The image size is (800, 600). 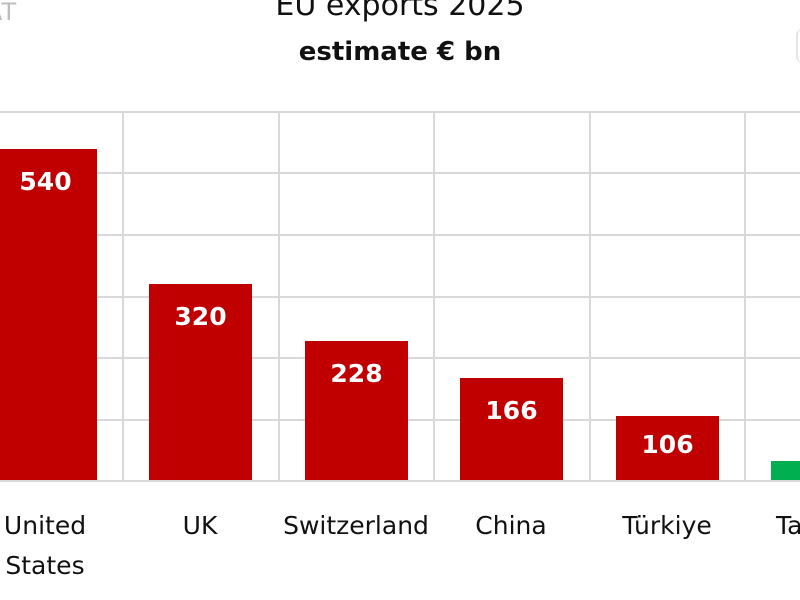 I want to click on bar-value-label: 540, so click(x=45, y=181).